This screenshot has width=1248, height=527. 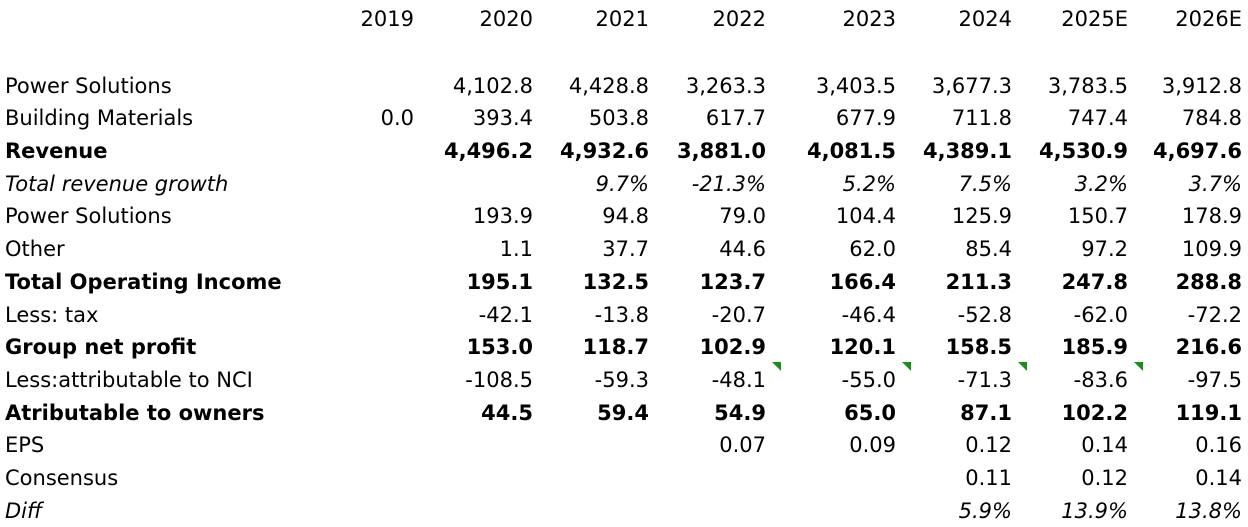 What do you see at coordinates (862, 347) in the screenshot?
I see `cell-value: 120.1` at bounding box center [862, 347].